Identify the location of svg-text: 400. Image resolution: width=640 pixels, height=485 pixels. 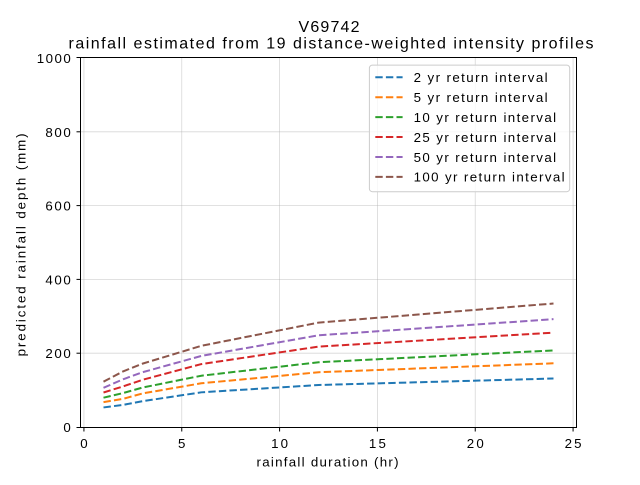
(57, 279).